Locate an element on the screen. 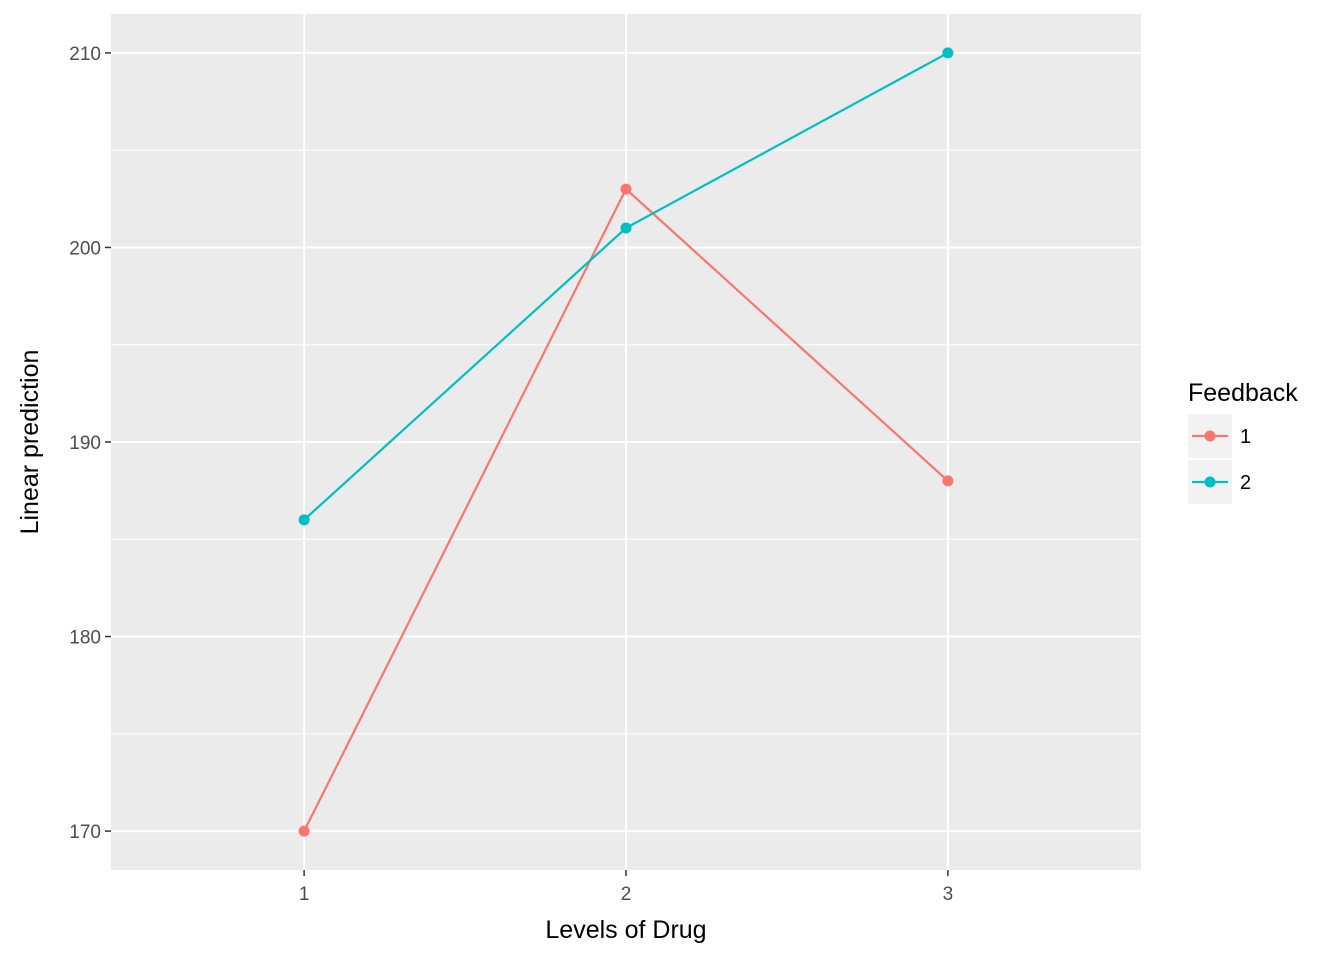  y-tick-label: 170 is located at coordinates (85, 832).